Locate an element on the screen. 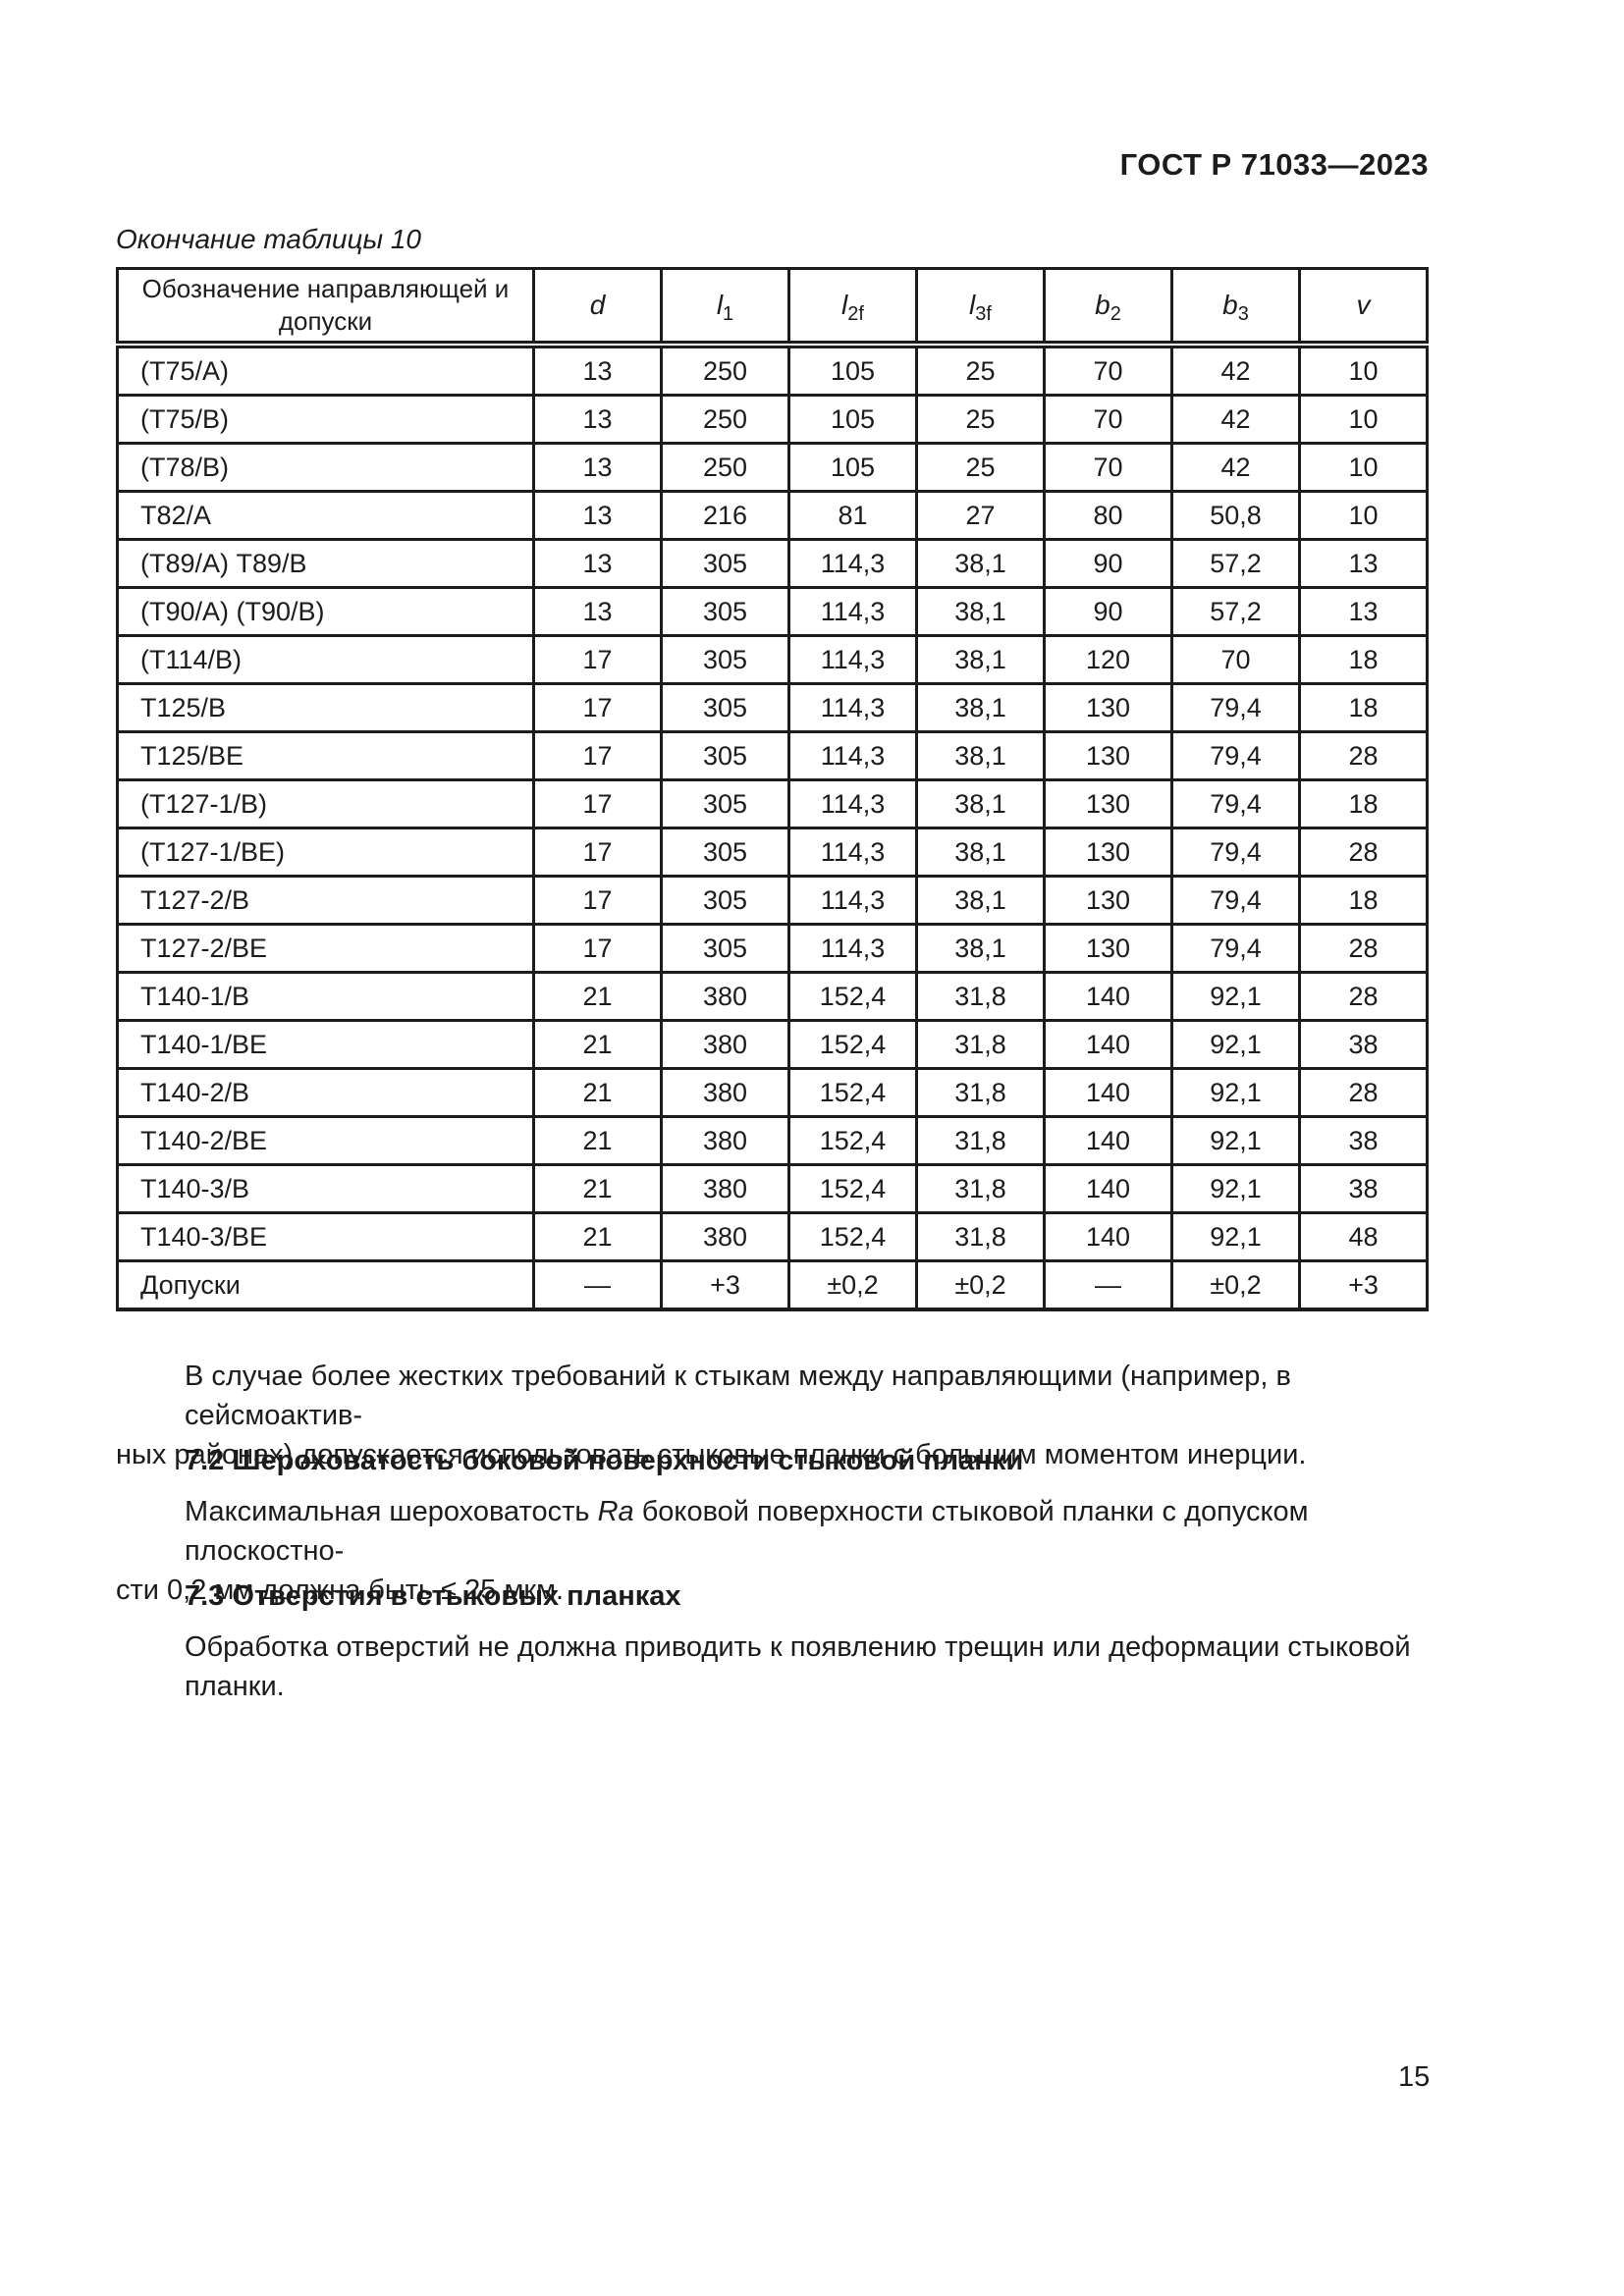  row-designation: Т140-1/В is located at coordinates (325, 997).